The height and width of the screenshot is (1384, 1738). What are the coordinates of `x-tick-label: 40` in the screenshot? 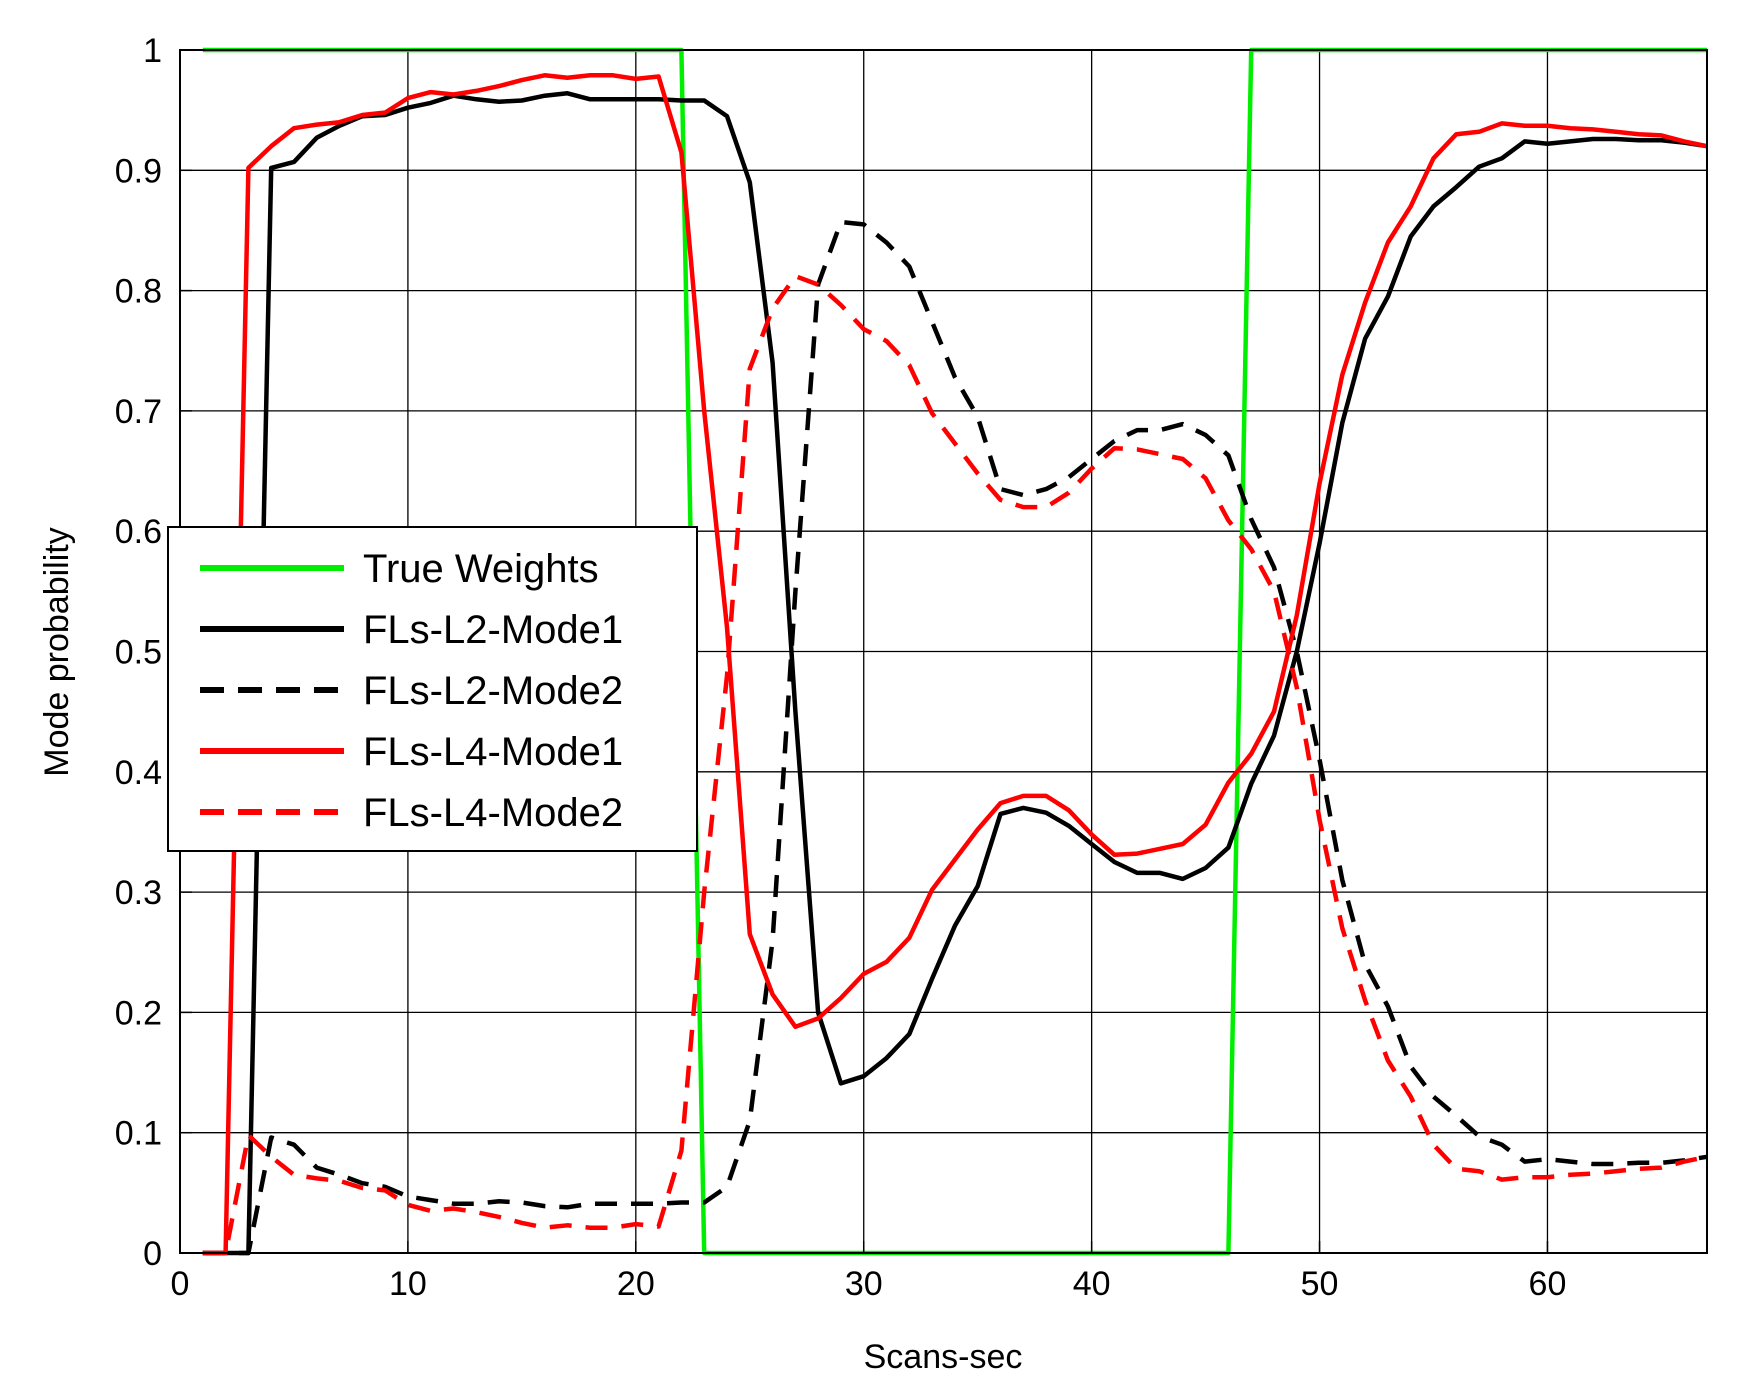 It's located at (1092, 1284).